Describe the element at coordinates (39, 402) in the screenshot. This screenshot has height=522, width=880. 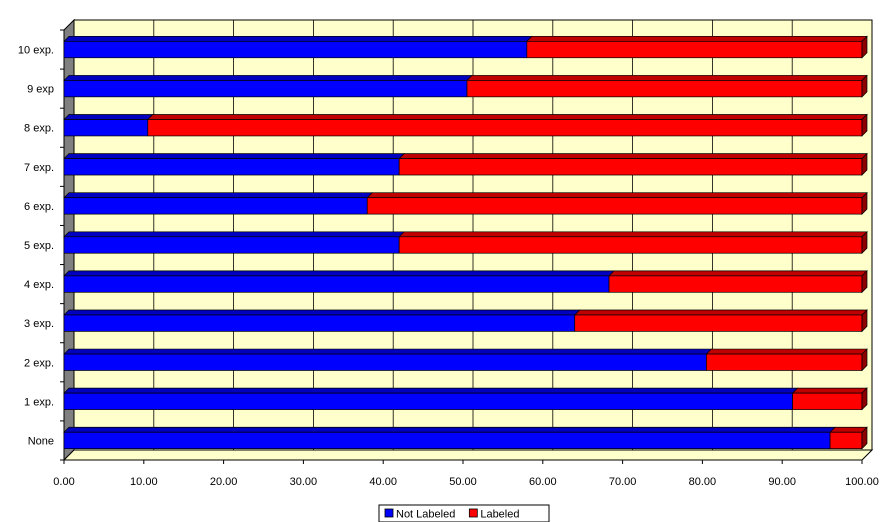
I see `y-tick-label: 1 exp.` at that location.